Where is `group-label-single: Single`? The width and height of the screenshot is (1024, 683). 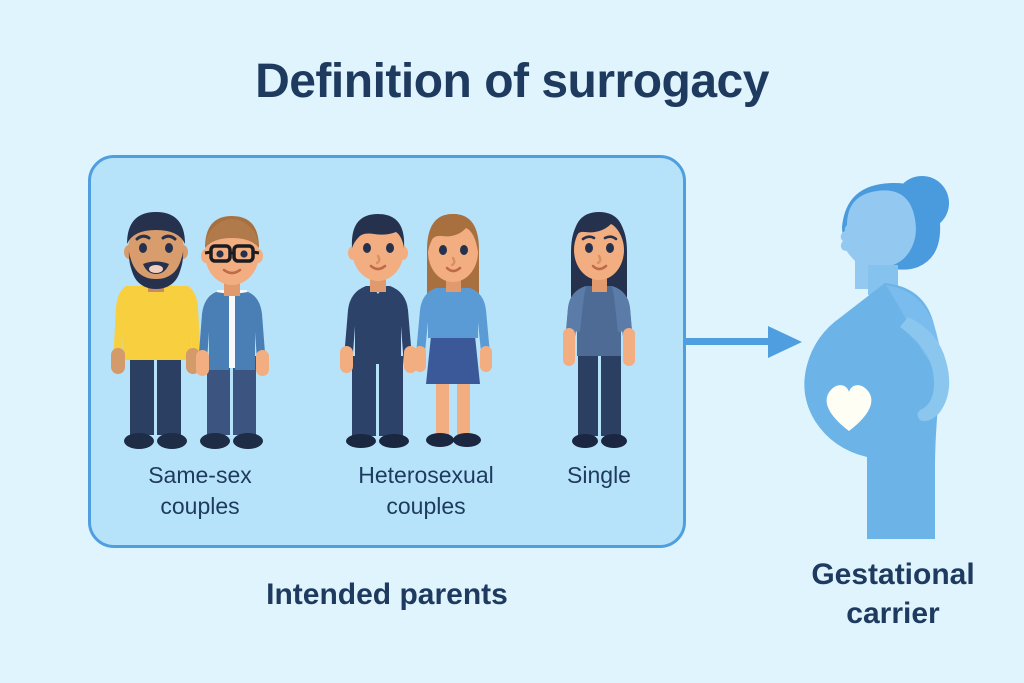 group-label-single: Single is located at coordinates (599, 475).